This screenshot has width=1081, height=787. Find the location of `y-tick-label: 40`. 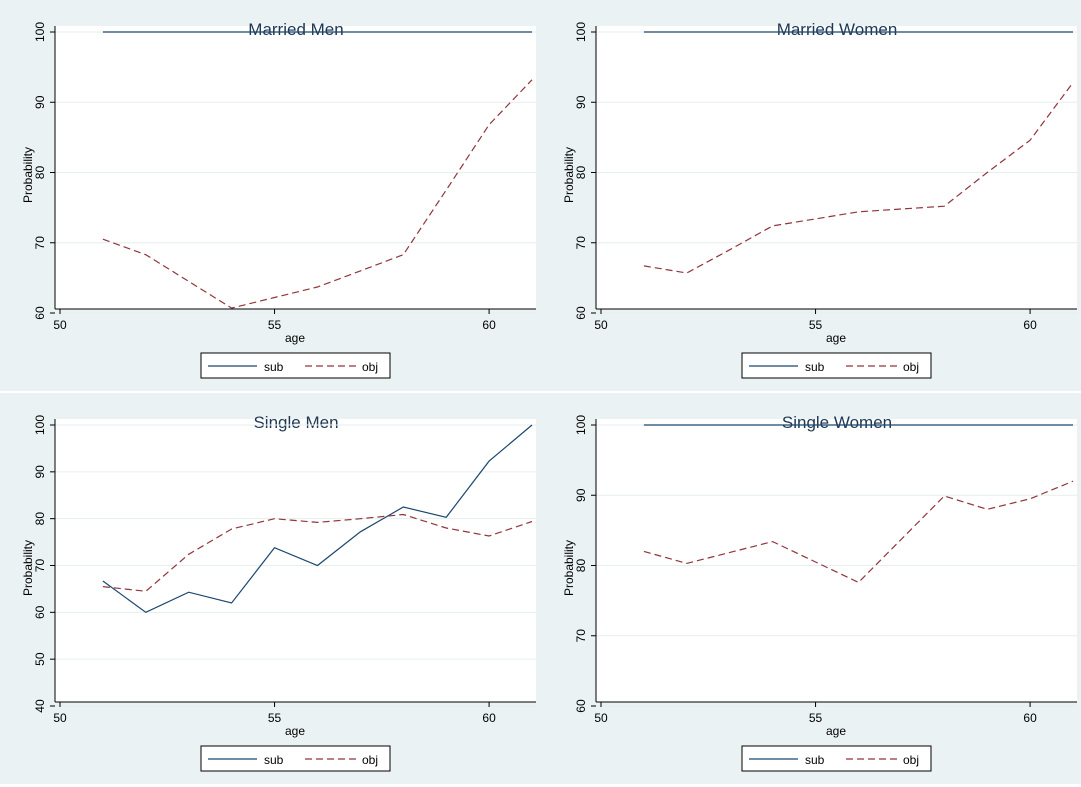

y-tick-label: 40 is located at coordinates (40, 706).